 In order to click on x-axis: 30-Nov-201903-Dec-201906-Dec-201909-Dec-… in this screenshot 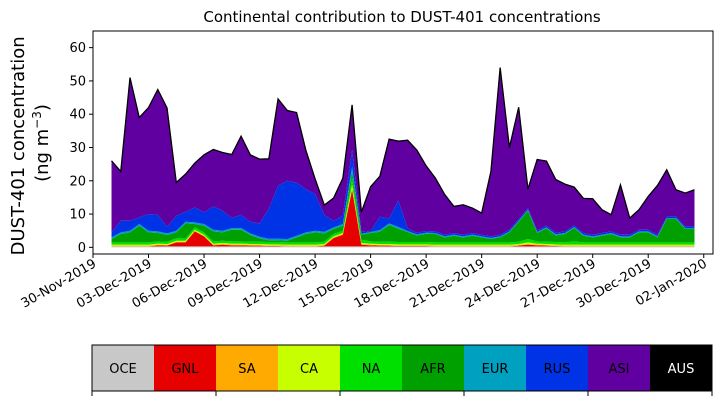, I will do `click(364, 283)`.